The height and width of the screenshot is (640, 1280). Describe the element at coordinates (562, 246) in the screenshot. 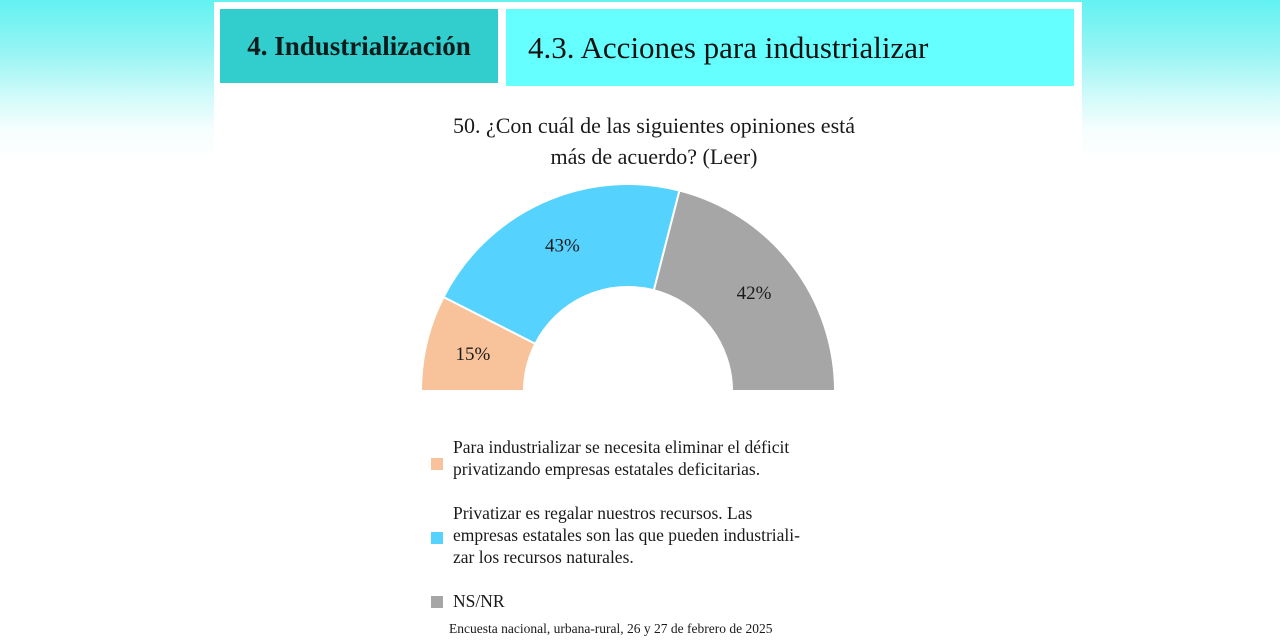

I see `data-label: 43%` at that location.